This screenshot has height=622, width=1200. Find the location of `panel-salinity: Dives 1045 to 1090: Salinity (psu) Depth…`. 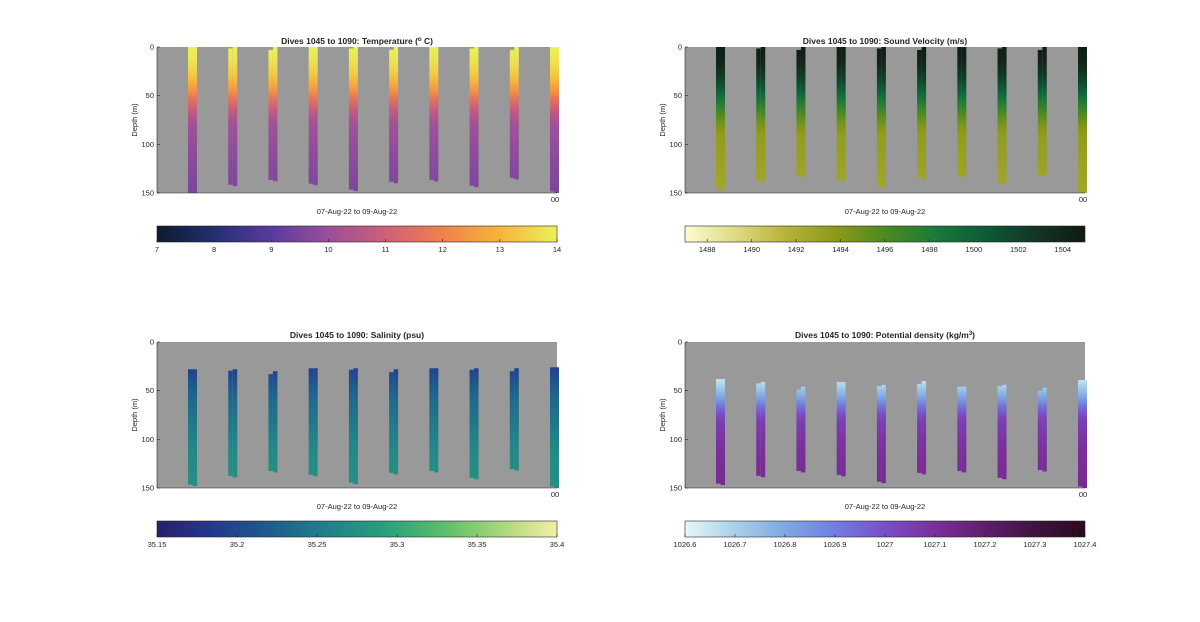

panel-salinity: Dives 1045 to 1090: Salinity (psu) Depth… is located at coordinates (347, 439).